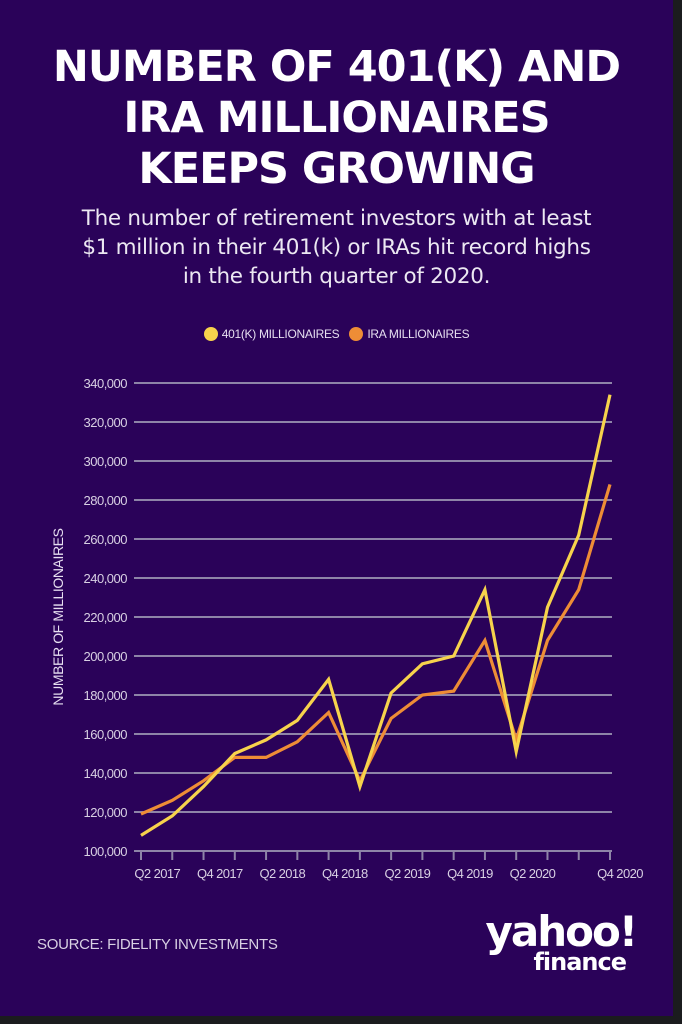 This screenshot has width=682, height=1024. I want to click on x-tick-label: Q2 2020, so click(533, 873).